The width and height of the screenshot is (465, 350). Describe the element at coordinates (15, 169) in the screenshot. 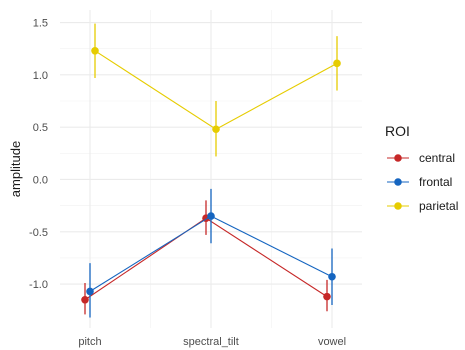

I see `y-axis-title: amplitude` at that location.